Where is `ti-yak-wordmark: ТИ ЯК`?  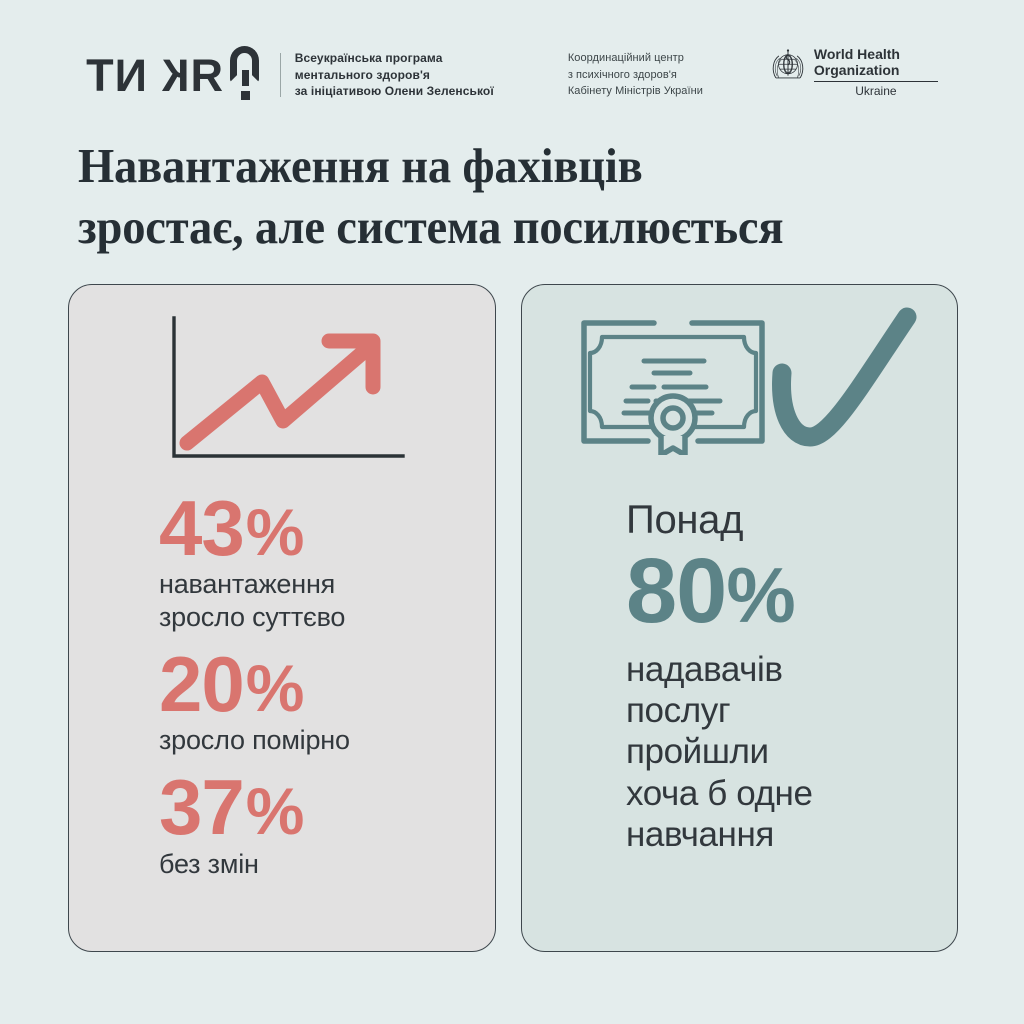 ti-yak-wordmark: ТИ ЯК is located at coordinates (174, 75).